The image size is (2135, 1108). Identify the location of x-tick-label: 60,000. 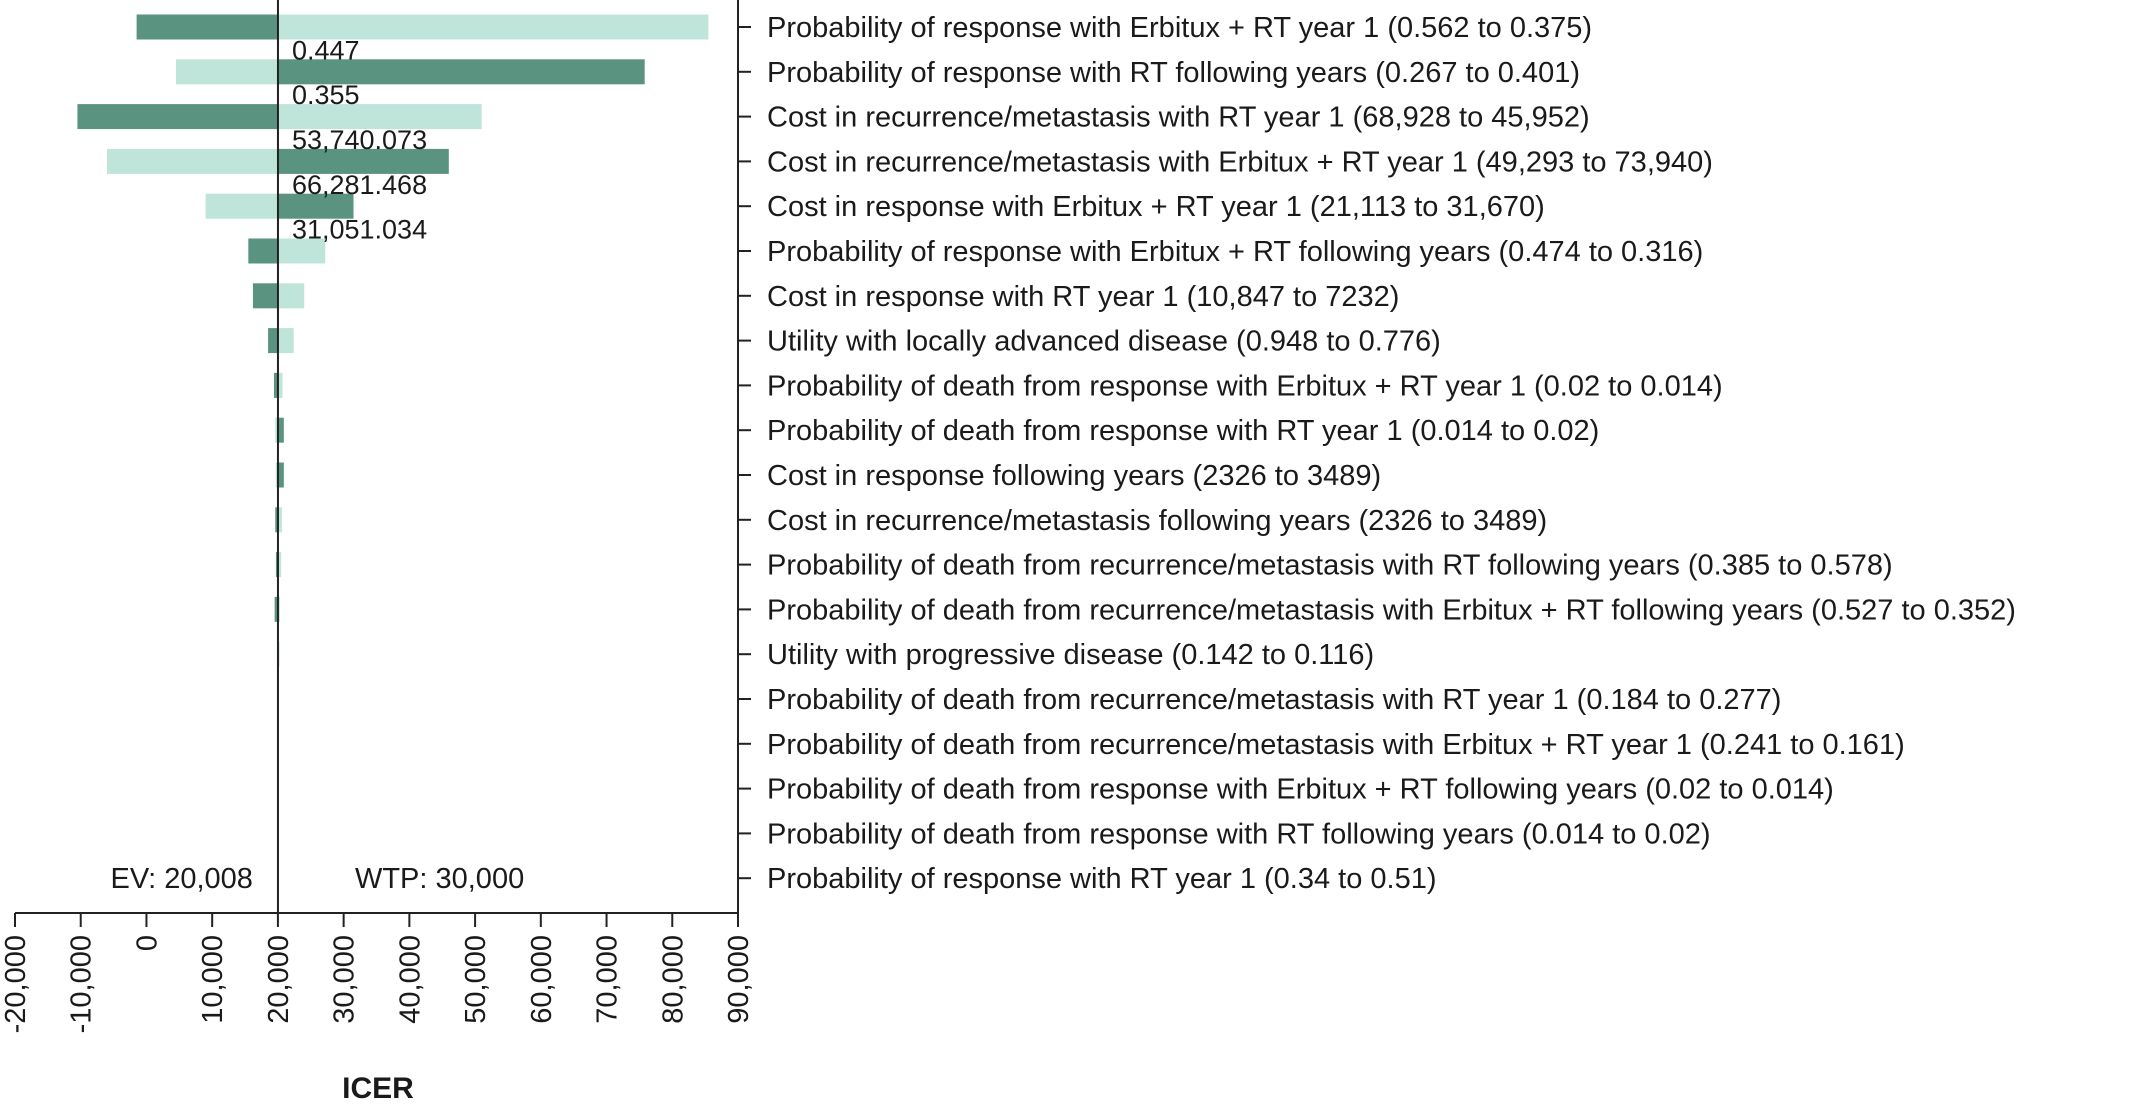
(542, 979).